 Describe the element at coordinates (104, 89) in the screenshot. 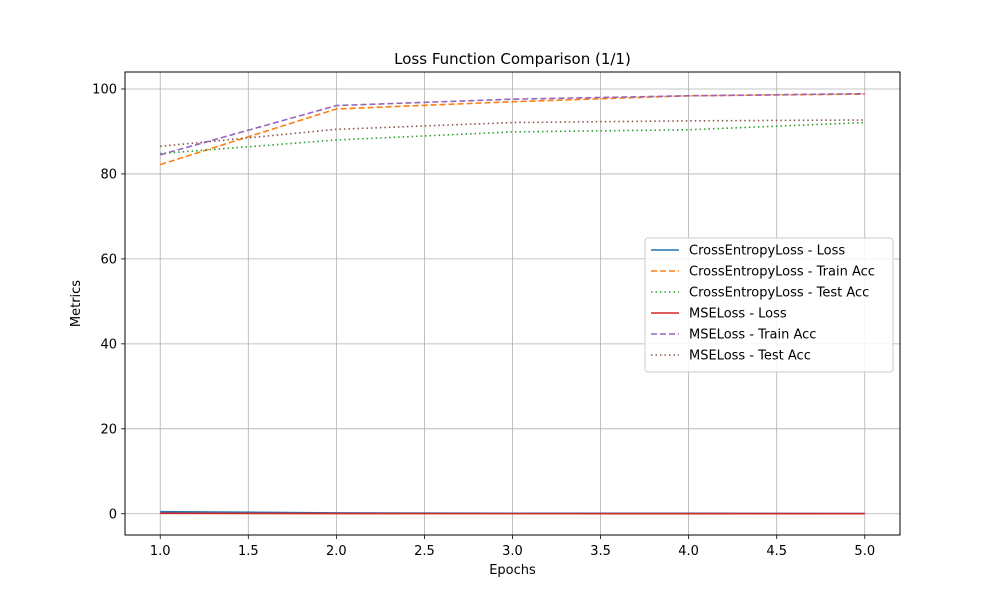

I see `y-tick-label: 100` at that location.